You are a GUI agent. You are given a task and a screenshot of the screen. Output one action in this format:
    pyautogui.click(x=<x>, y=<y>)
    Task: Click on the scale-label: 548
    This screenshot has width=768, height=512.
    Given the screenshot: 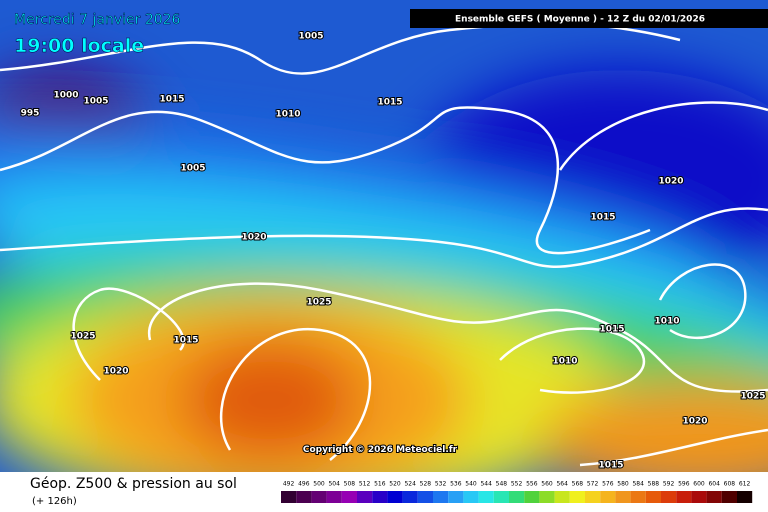 What is the action you would take?
    pyautogui.click(x=502, y=484)
    